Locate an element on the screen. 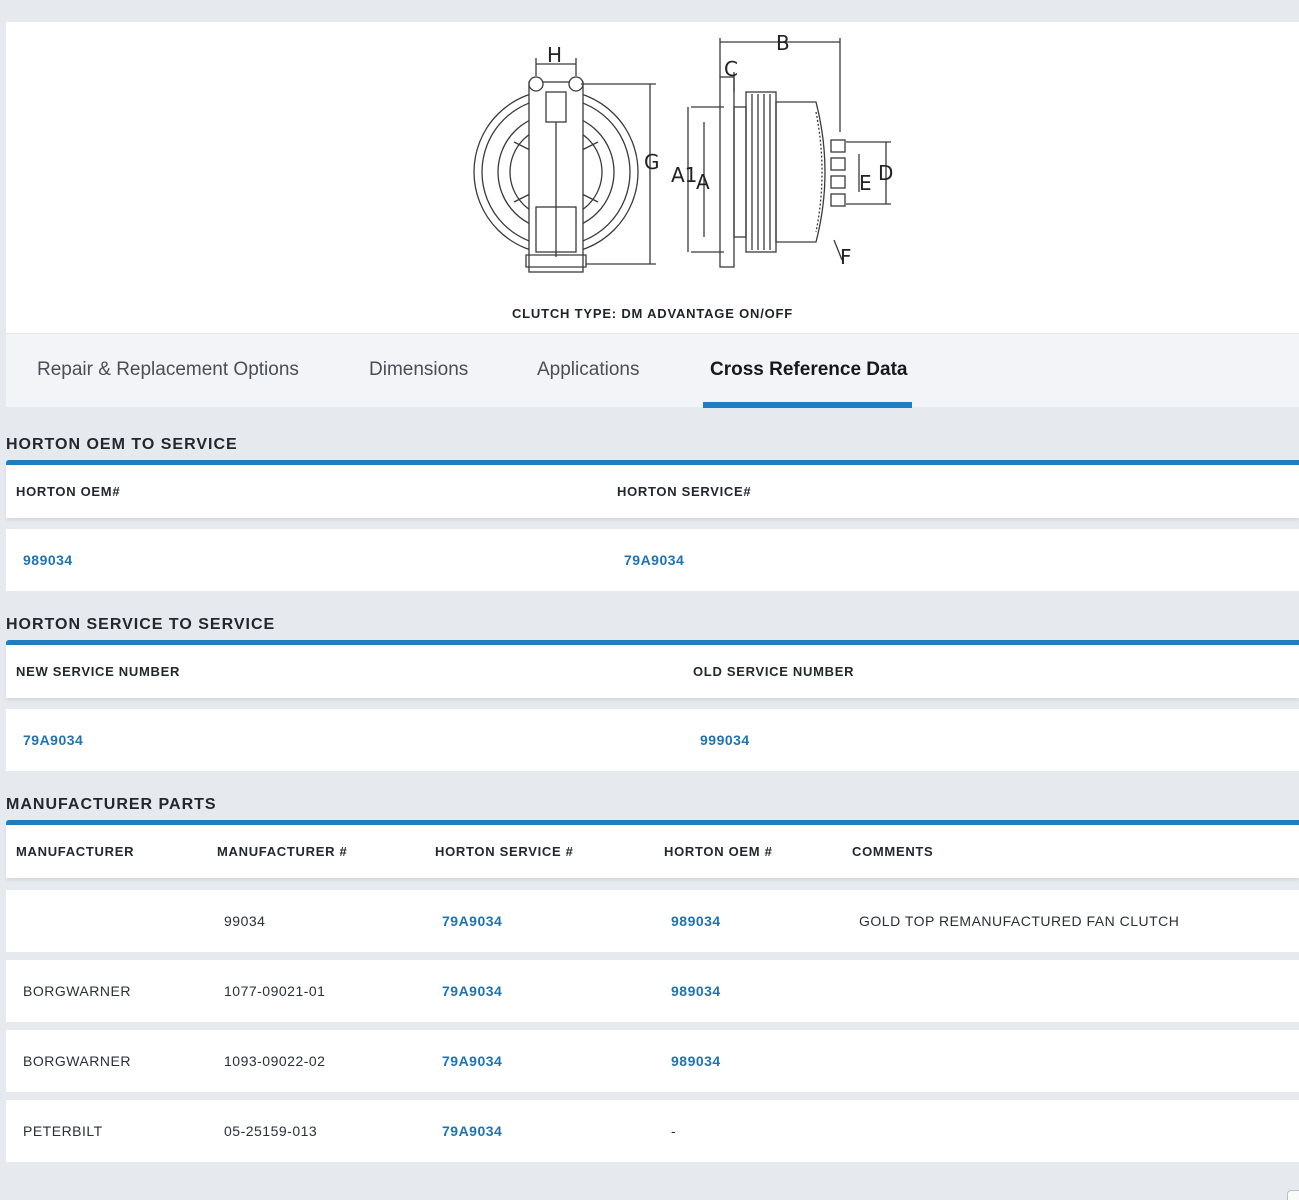  dim-label-g: G is located at coordinates (652, 162).